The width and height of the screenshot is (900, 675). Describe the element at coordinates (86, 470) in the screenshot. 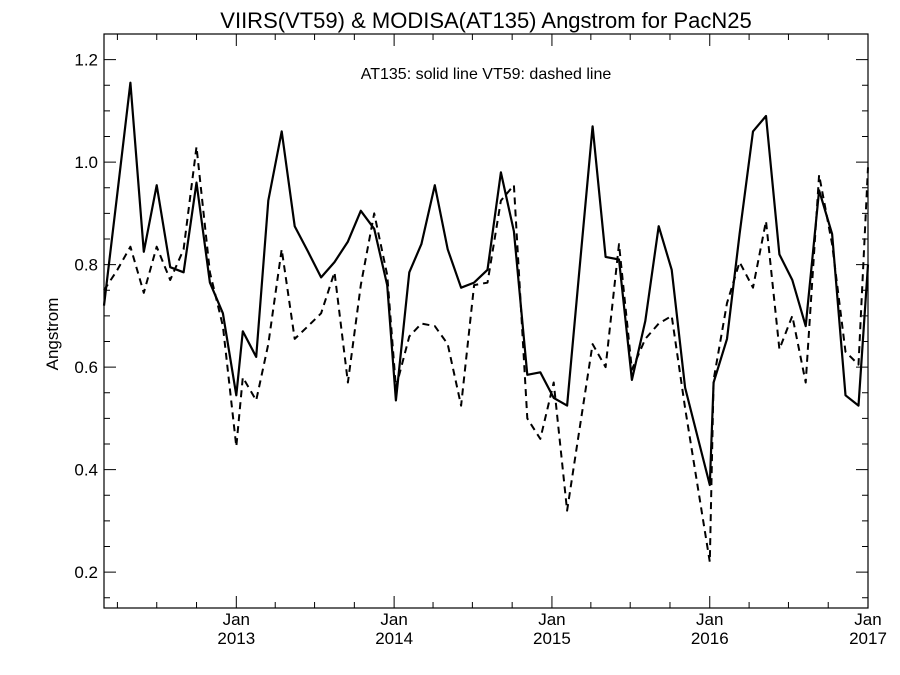

I see `y-tick-label: 0.4` at that location.